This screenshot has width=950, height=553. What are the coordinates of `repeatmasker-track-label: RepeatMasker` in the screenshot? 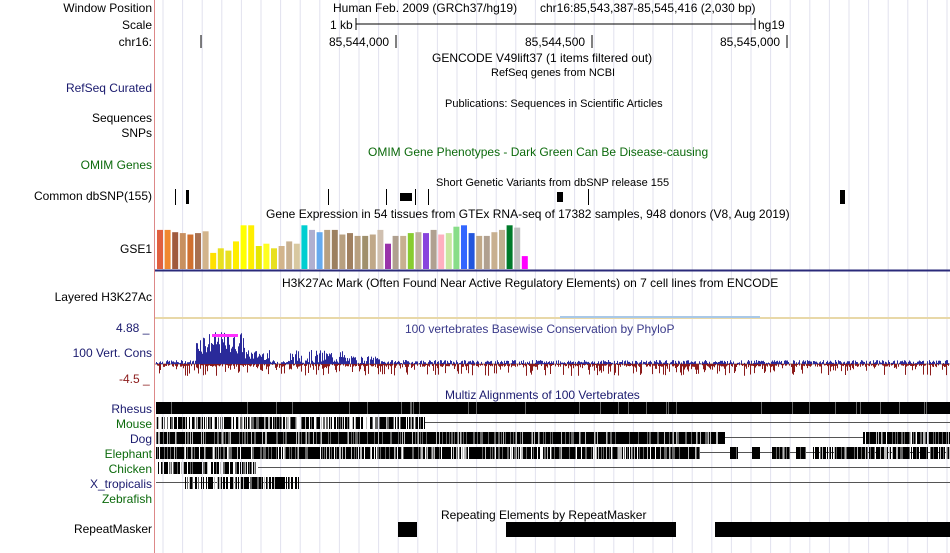 It's located at (112, 529).